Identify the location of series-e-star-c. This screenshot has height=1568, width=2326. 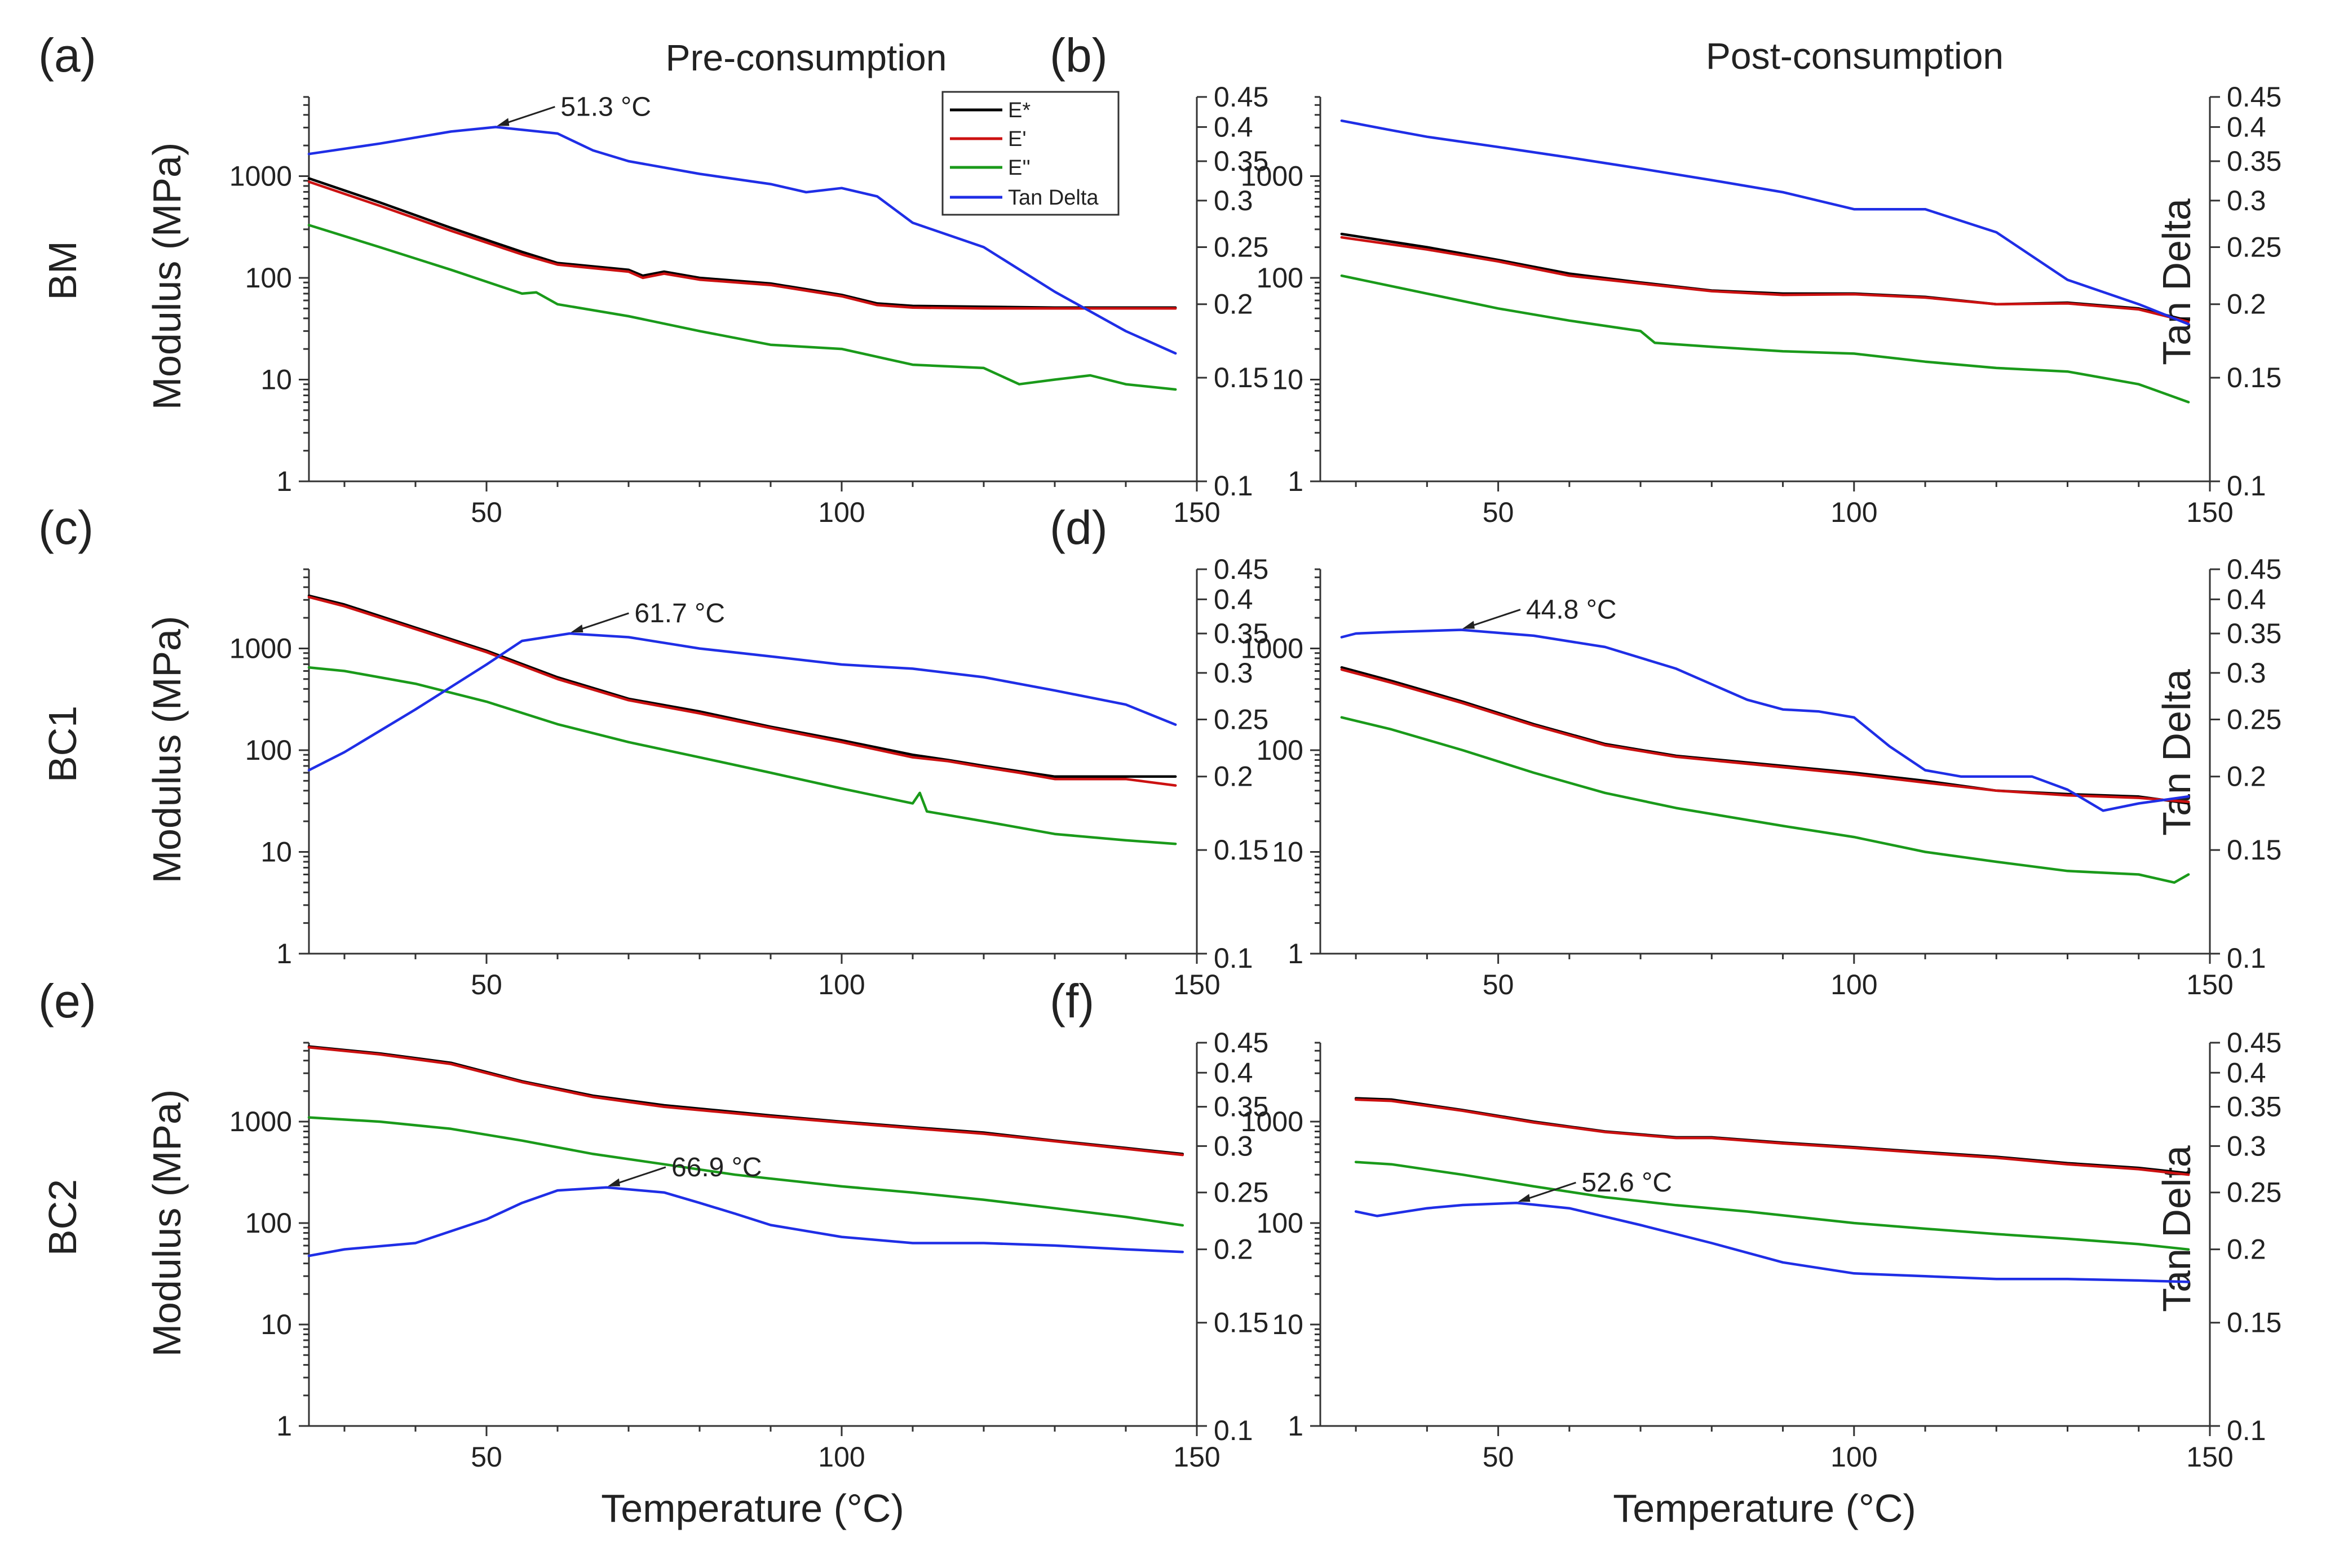
(742, 686).